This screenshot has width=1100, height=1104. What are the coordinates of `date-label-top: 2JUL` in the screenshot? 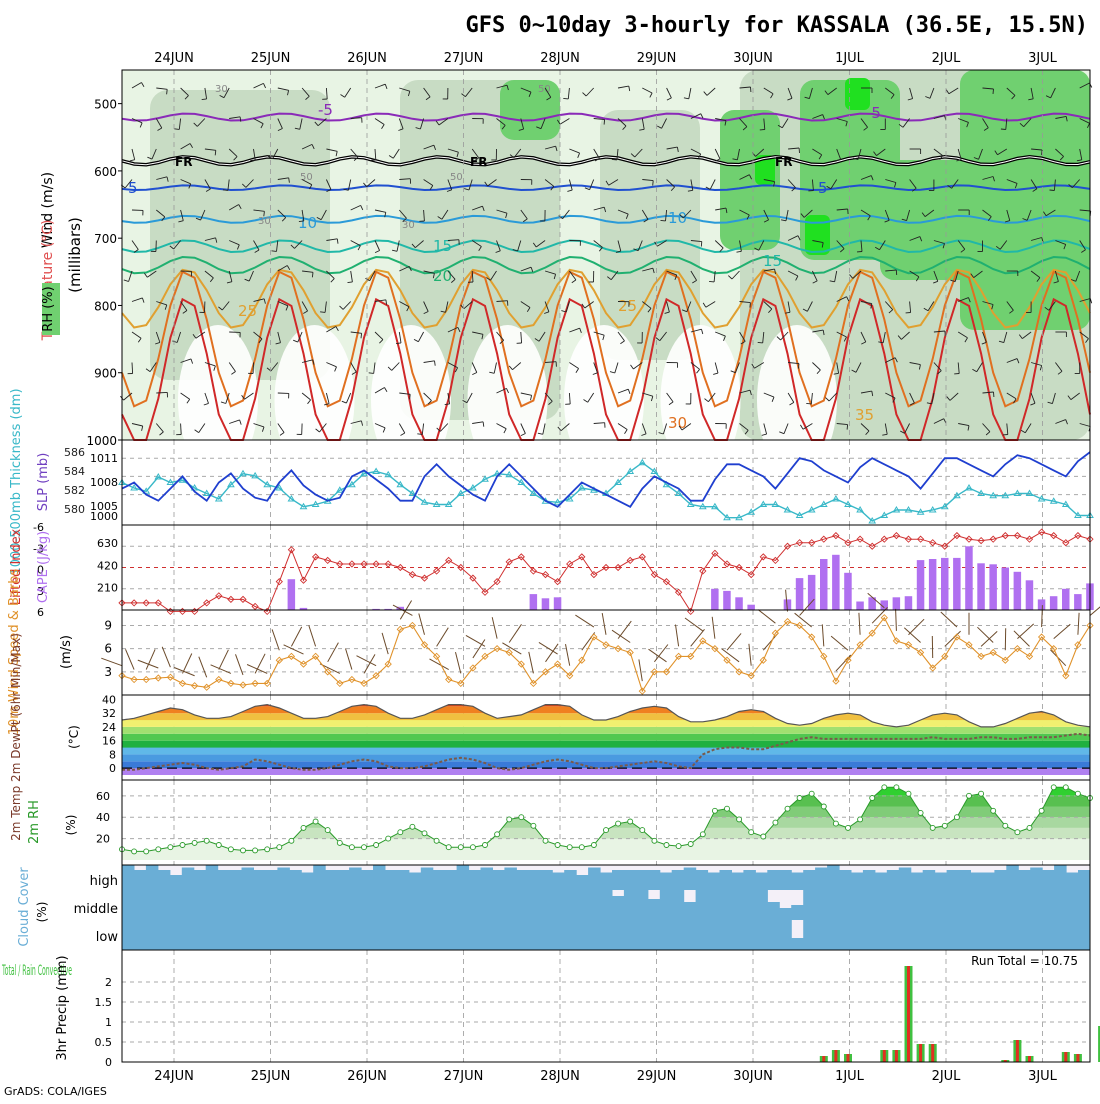 It's located at (947, 58).